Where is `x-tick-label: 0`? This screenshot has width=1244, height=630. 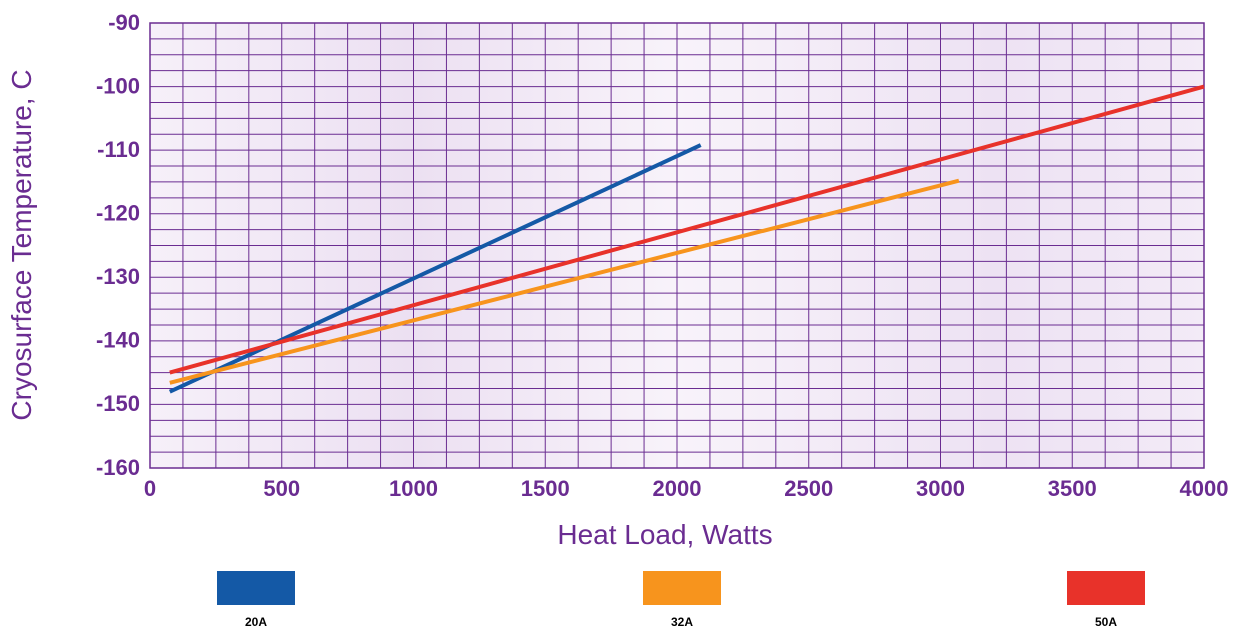
x-tick-label: 0 is located at coordinates (150, 488).